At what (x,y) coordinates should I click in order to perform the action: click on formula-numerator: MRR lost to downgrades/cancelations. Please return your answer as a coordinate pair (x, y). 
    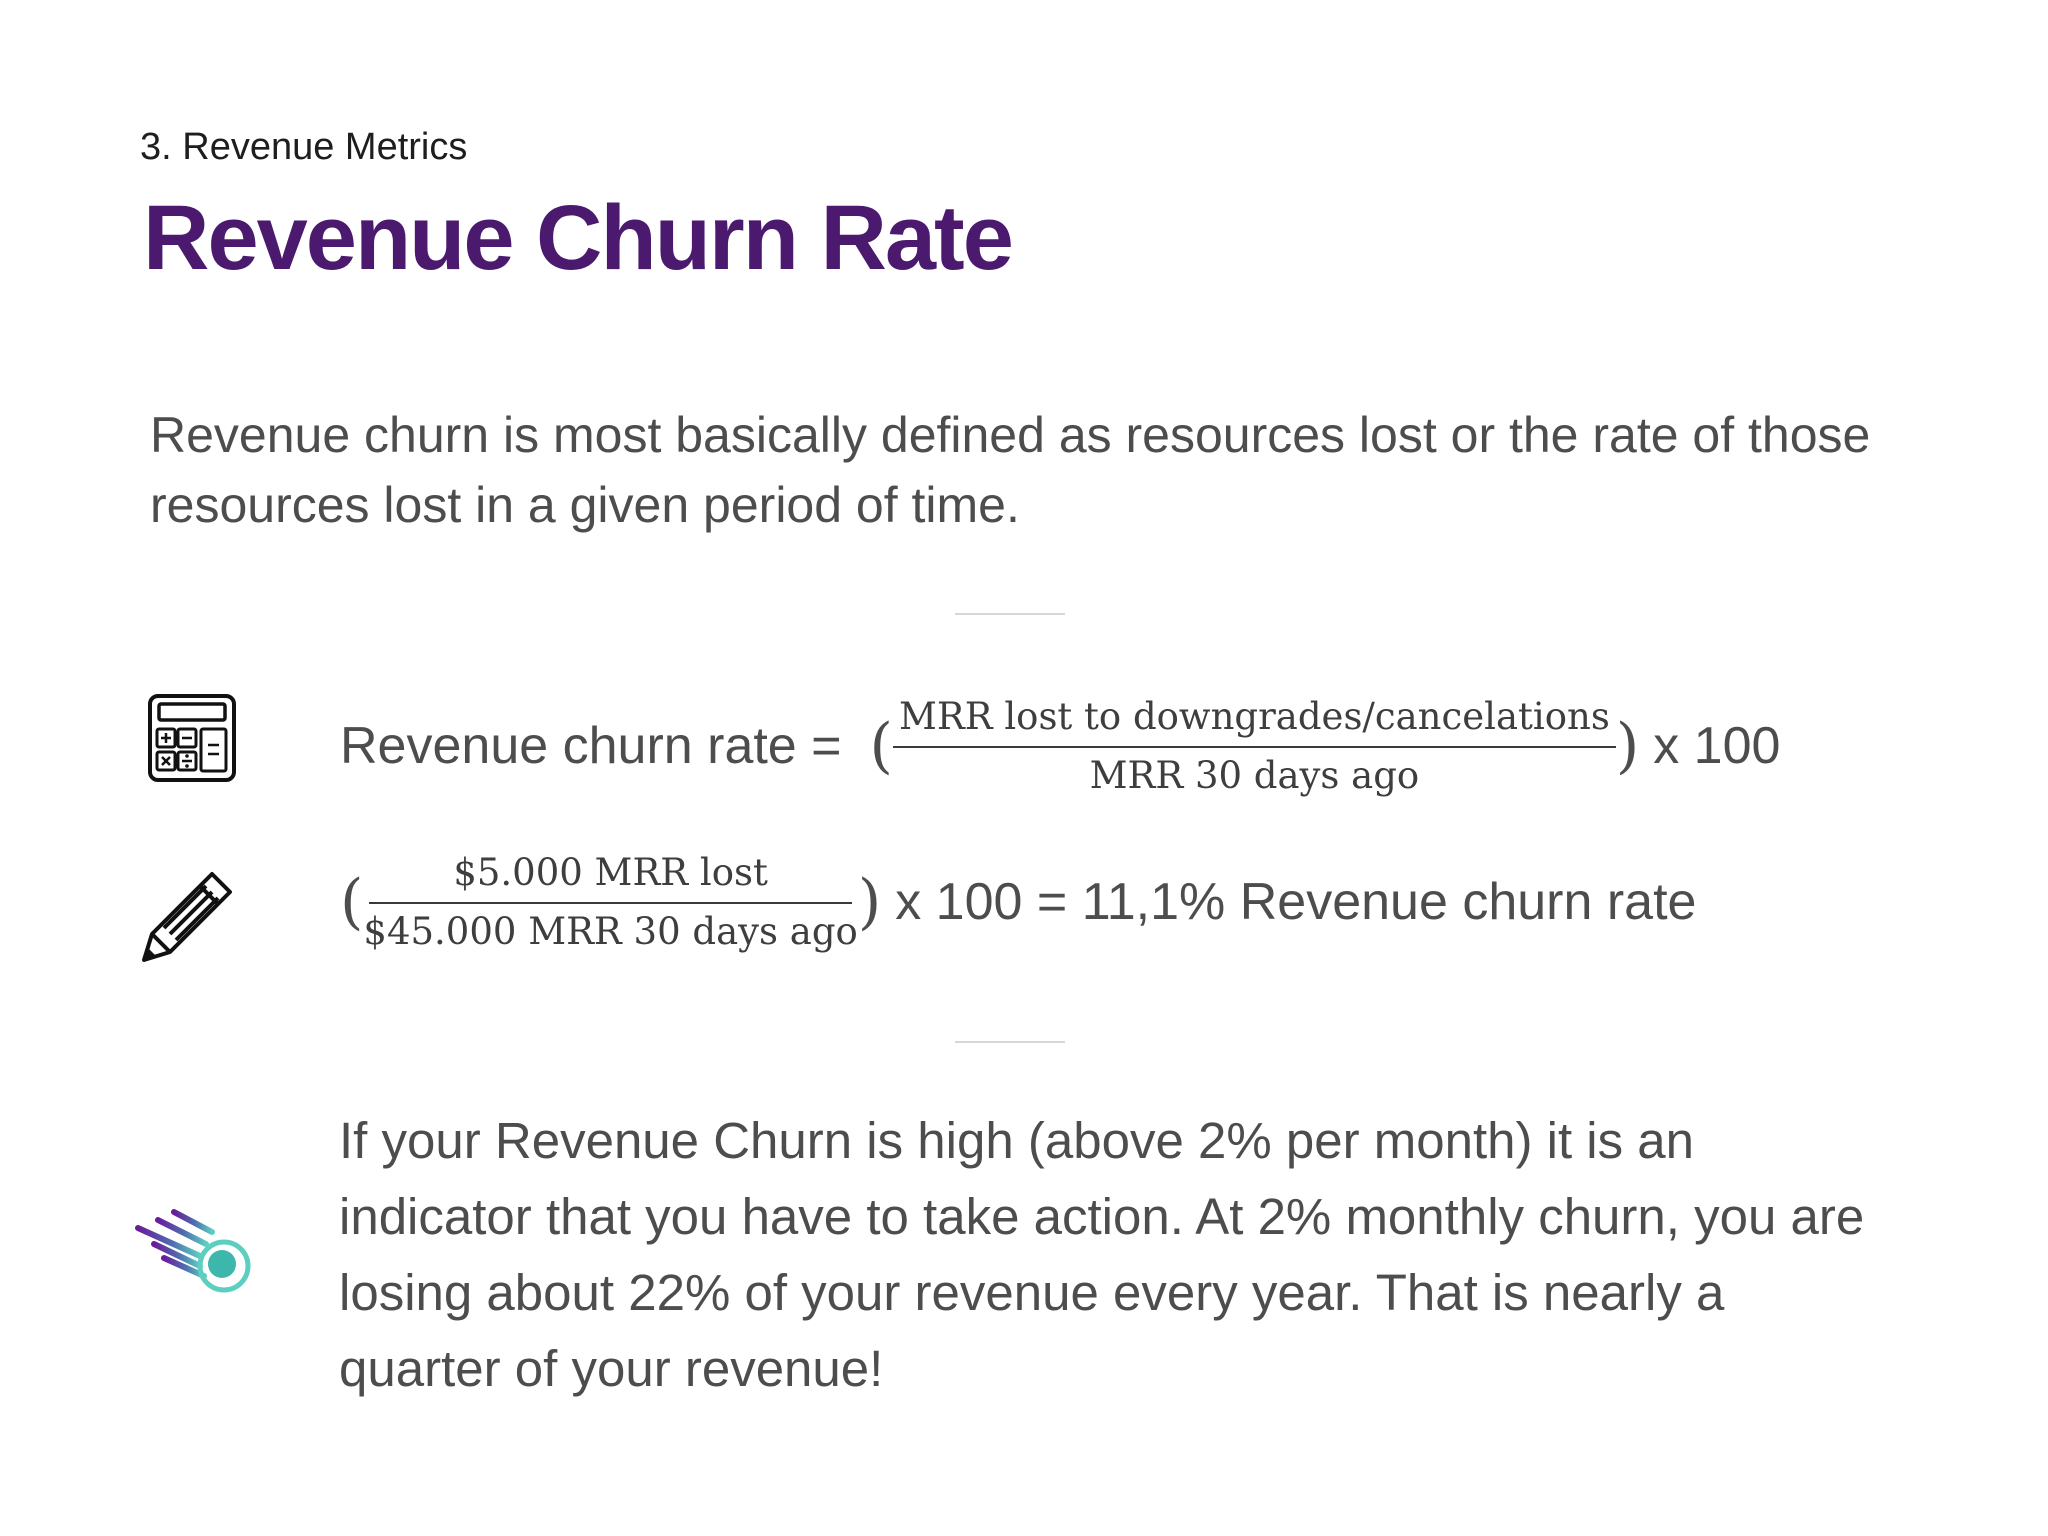
    Looking at the image, I should click on (1254, 721).